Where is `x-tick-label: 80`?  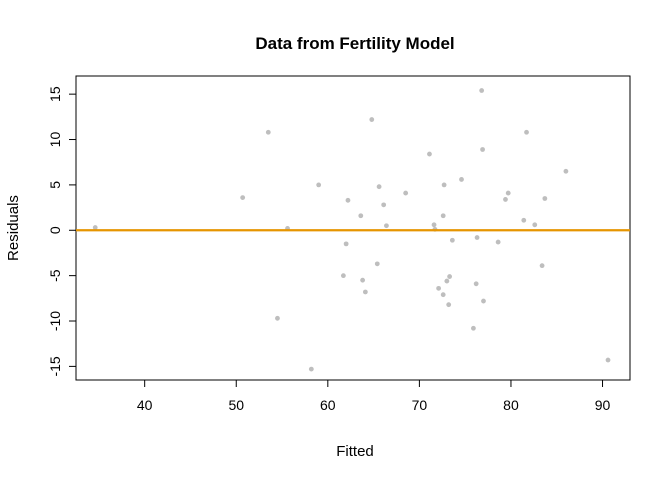 x-tick-label: 80 is located at coordinates (511, 405).